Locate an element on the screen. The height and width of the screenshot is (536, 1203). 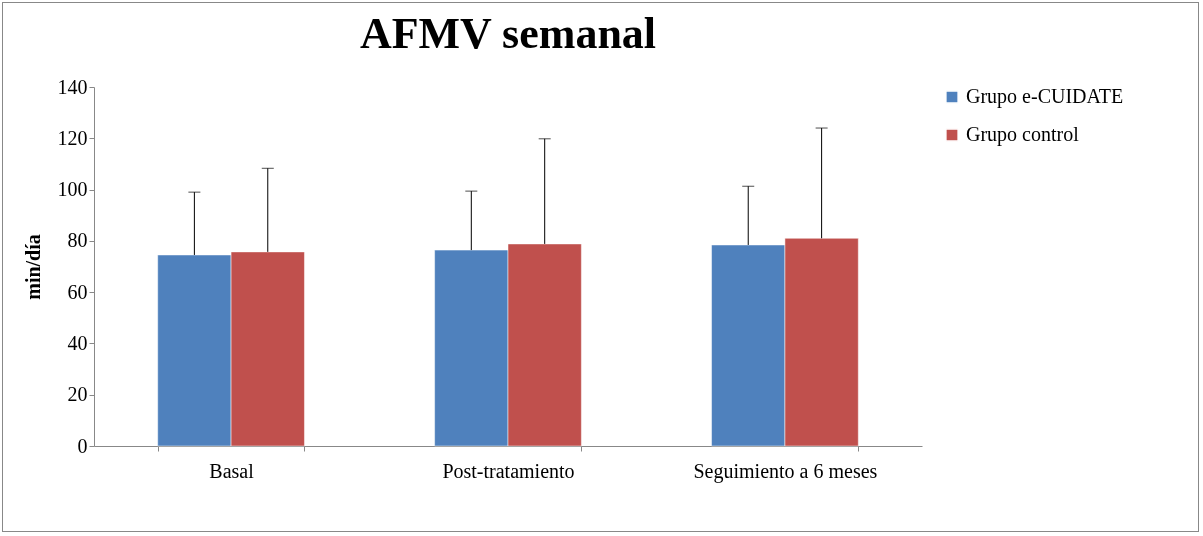
y-tick-label: 80 is located at coordinates (77, 240).